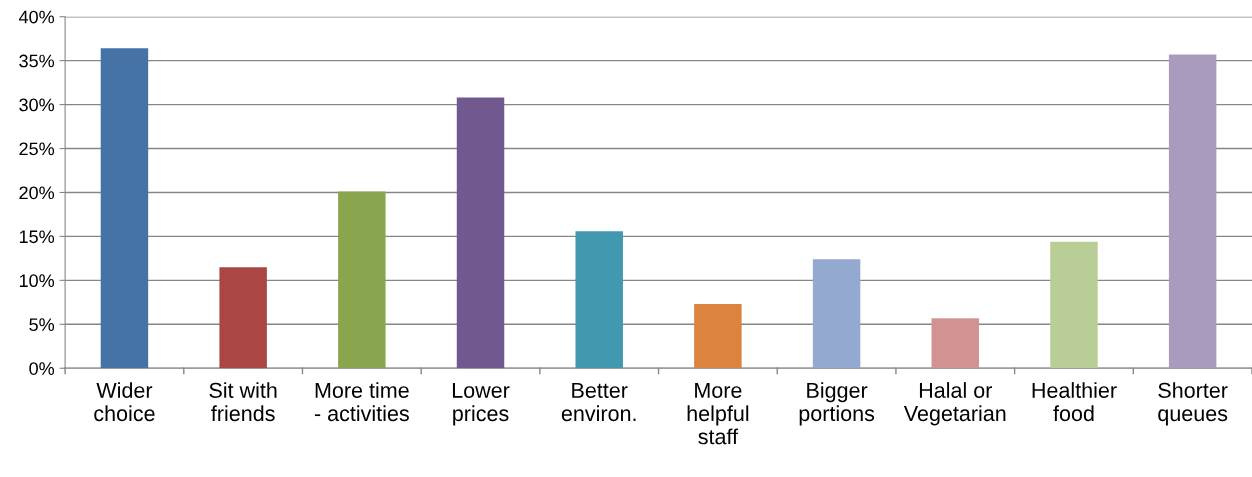  What do you see at coordinates (37, 281) in the screenshot?
I see `y-tick-label: 10%` at bounding box center [37, 281].